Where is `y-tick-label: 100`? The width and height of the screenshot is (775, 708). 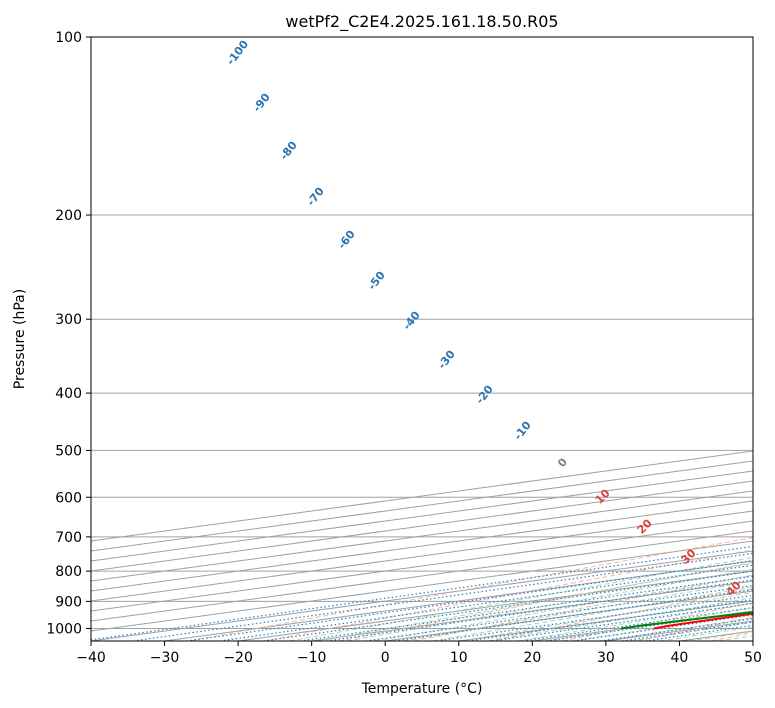 y-tick-label: 100 is located at coordinates (68, 38).